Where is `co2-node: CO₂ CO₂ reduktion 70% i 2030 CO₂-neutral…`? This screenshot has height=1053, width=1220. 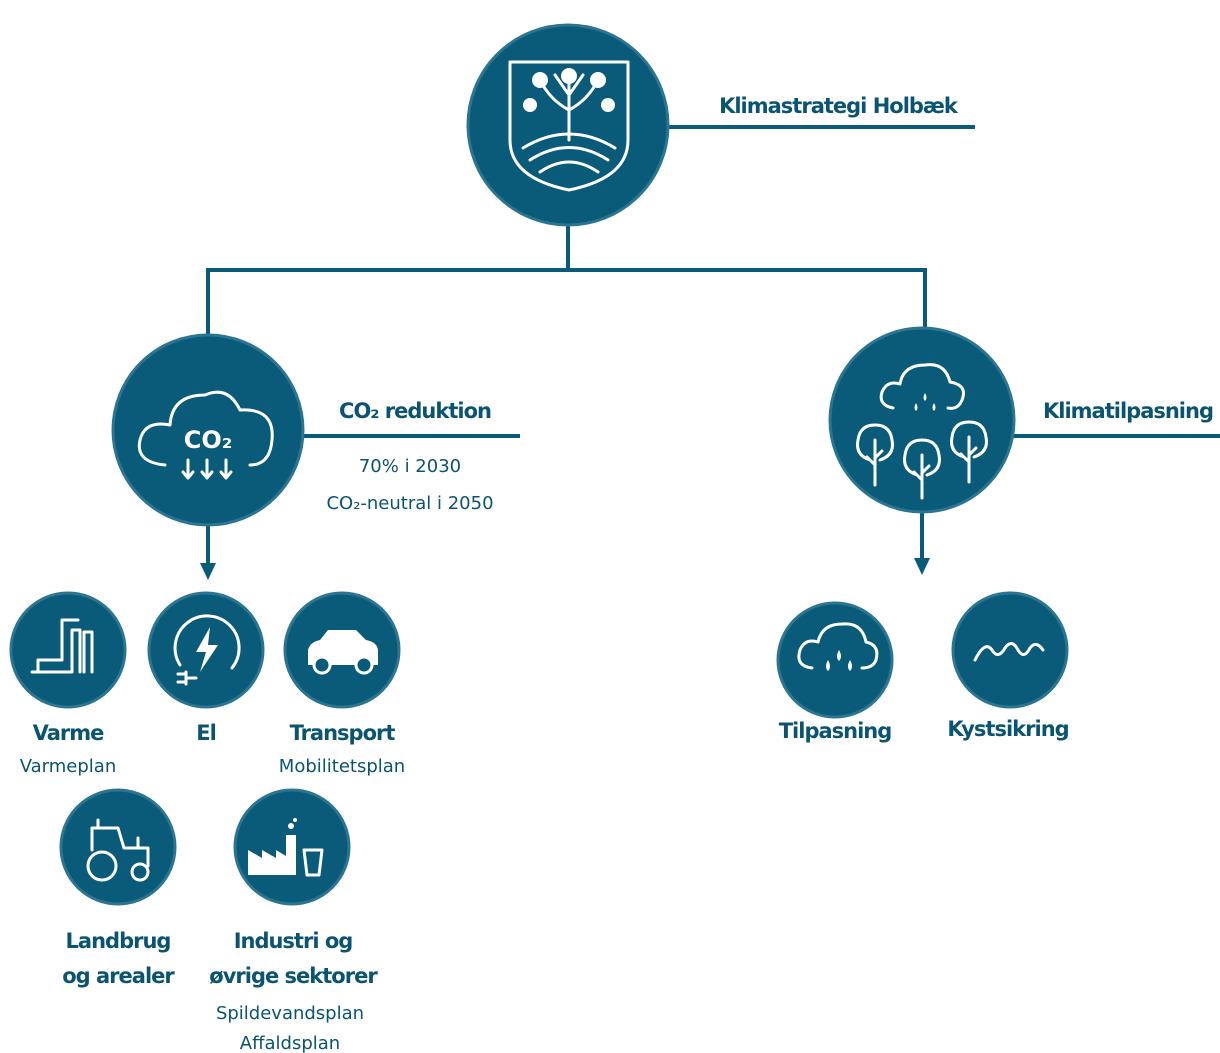 co2-node: CO₂ CO₂ reduktion 70% i 2030 CO₂-neutral… is located at coordinates (302, 430).